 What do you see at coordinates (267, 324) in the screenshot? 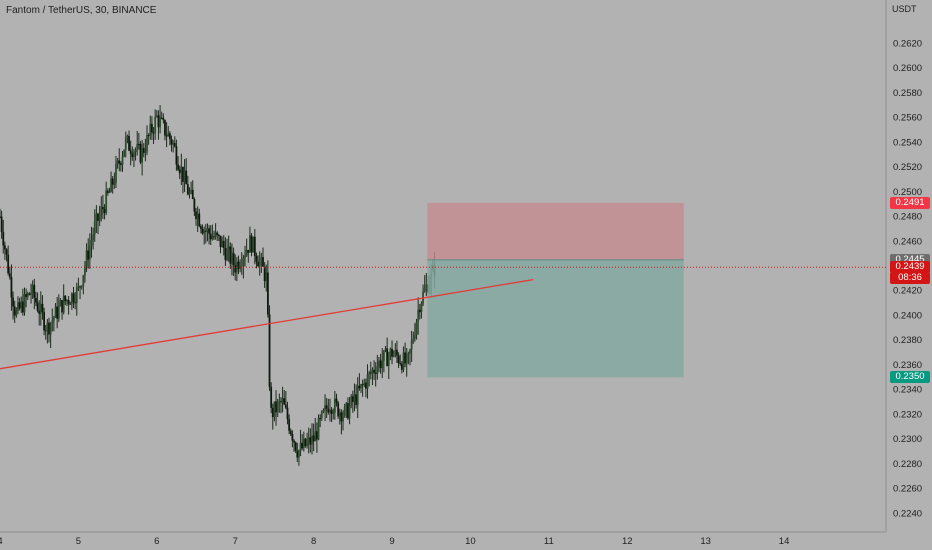
I see `trendline` at bounding box center [267, 324].